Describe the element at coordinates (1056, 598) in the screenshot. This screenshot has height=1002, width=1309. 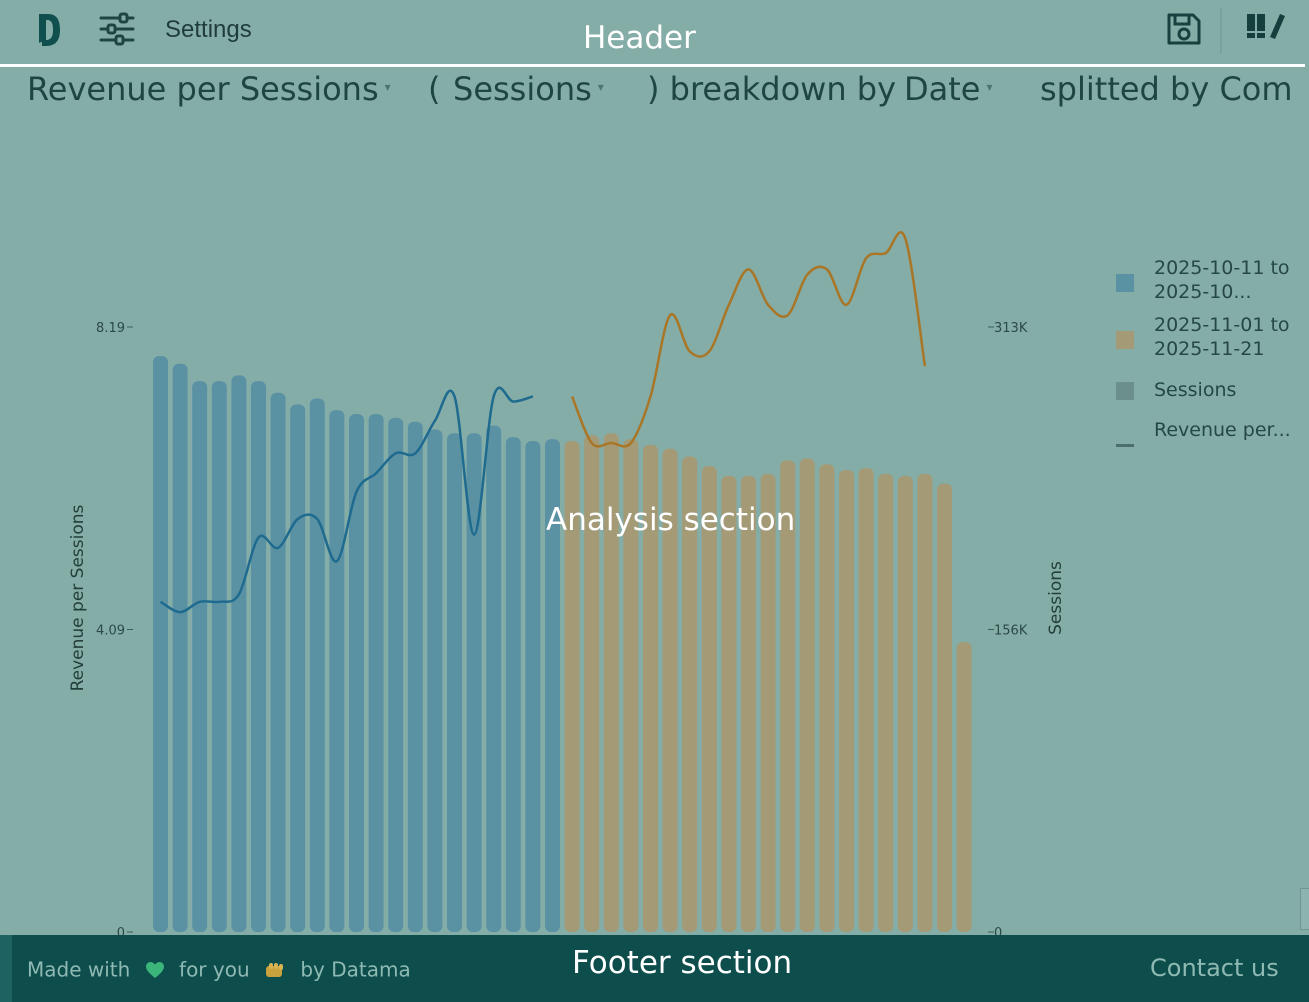
I see `right-axis-title: Sessions` at that location.